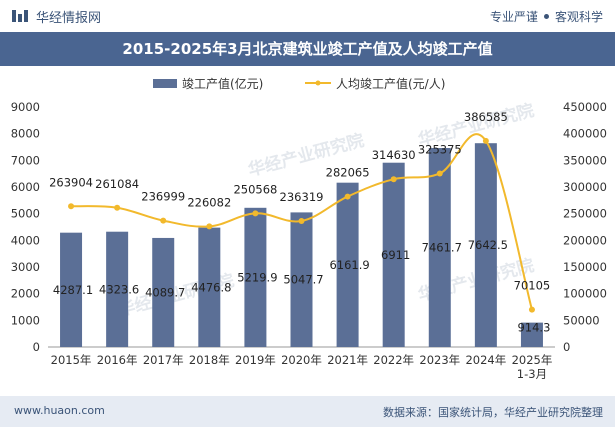 This screenshot has width=615, height=427. What do you see at coordinates (59, 410) in the screenshot?
I see `website-link: www.huaon.com` at bounding box center [59, 410].